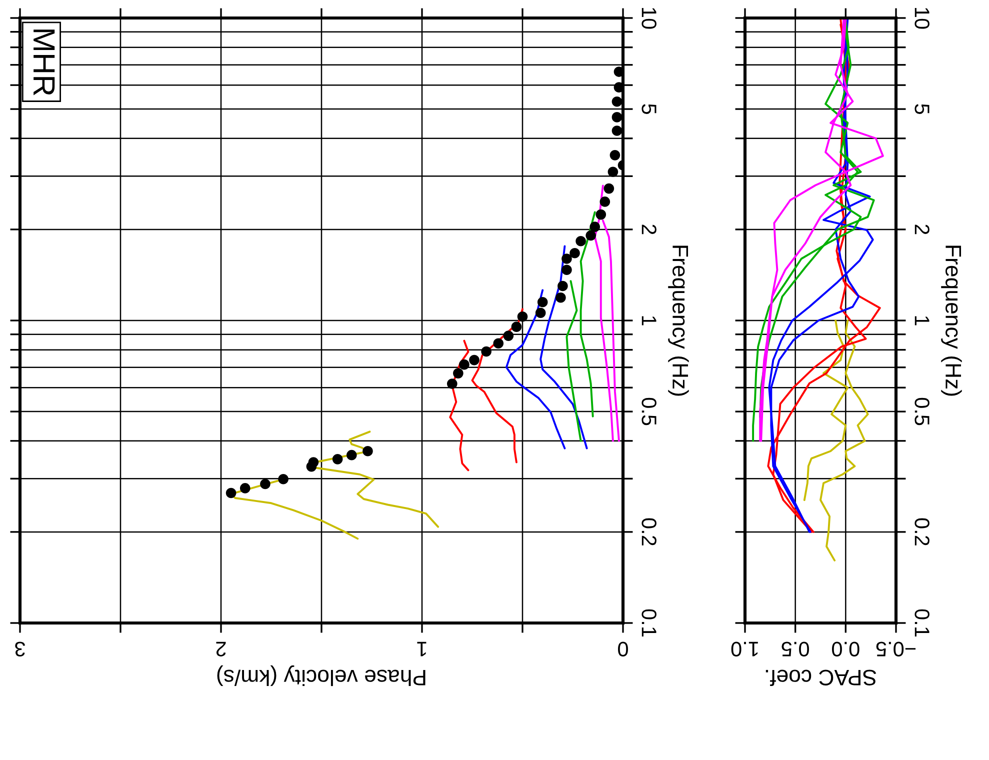 The width and height of the screenshot is (989, 760). Describe the element at coordinates (623, 649) in the screenshot. I see `x-tick-label: 0` at that location.